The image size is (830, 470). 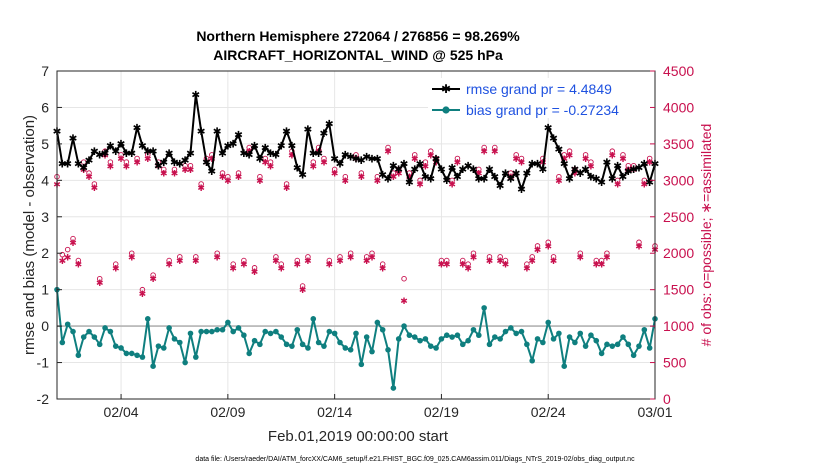 What do you see at coordinates (446, 110) in the screenshot?
I see `legend-bias-marker` at bounding box center [446, 110].